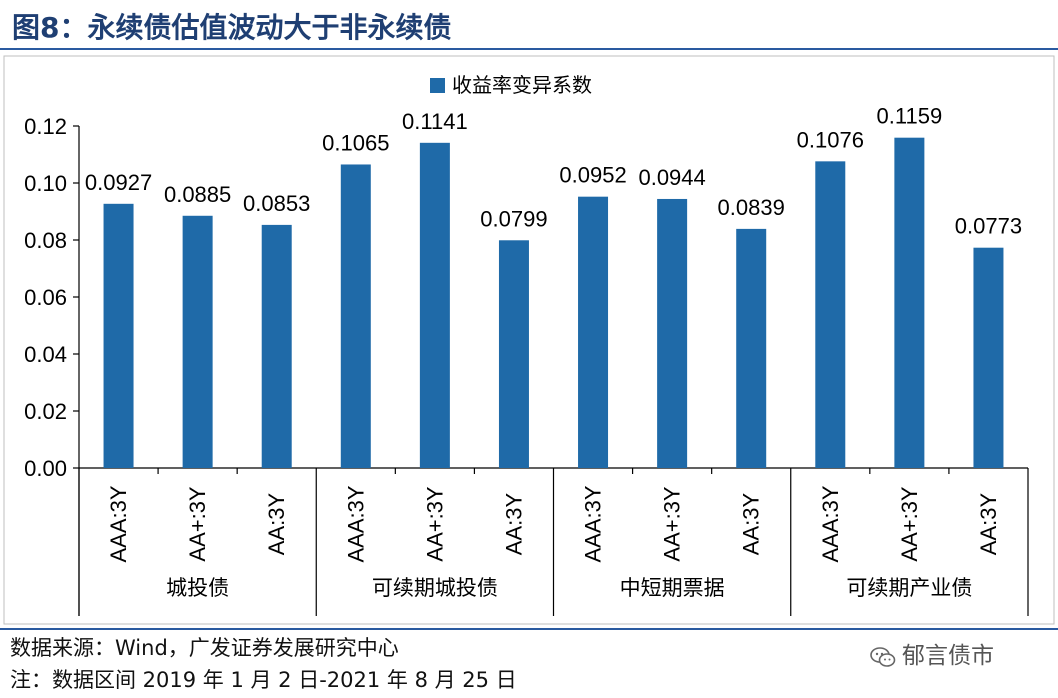  I want to click on legend-swatch, so click(437, 85).